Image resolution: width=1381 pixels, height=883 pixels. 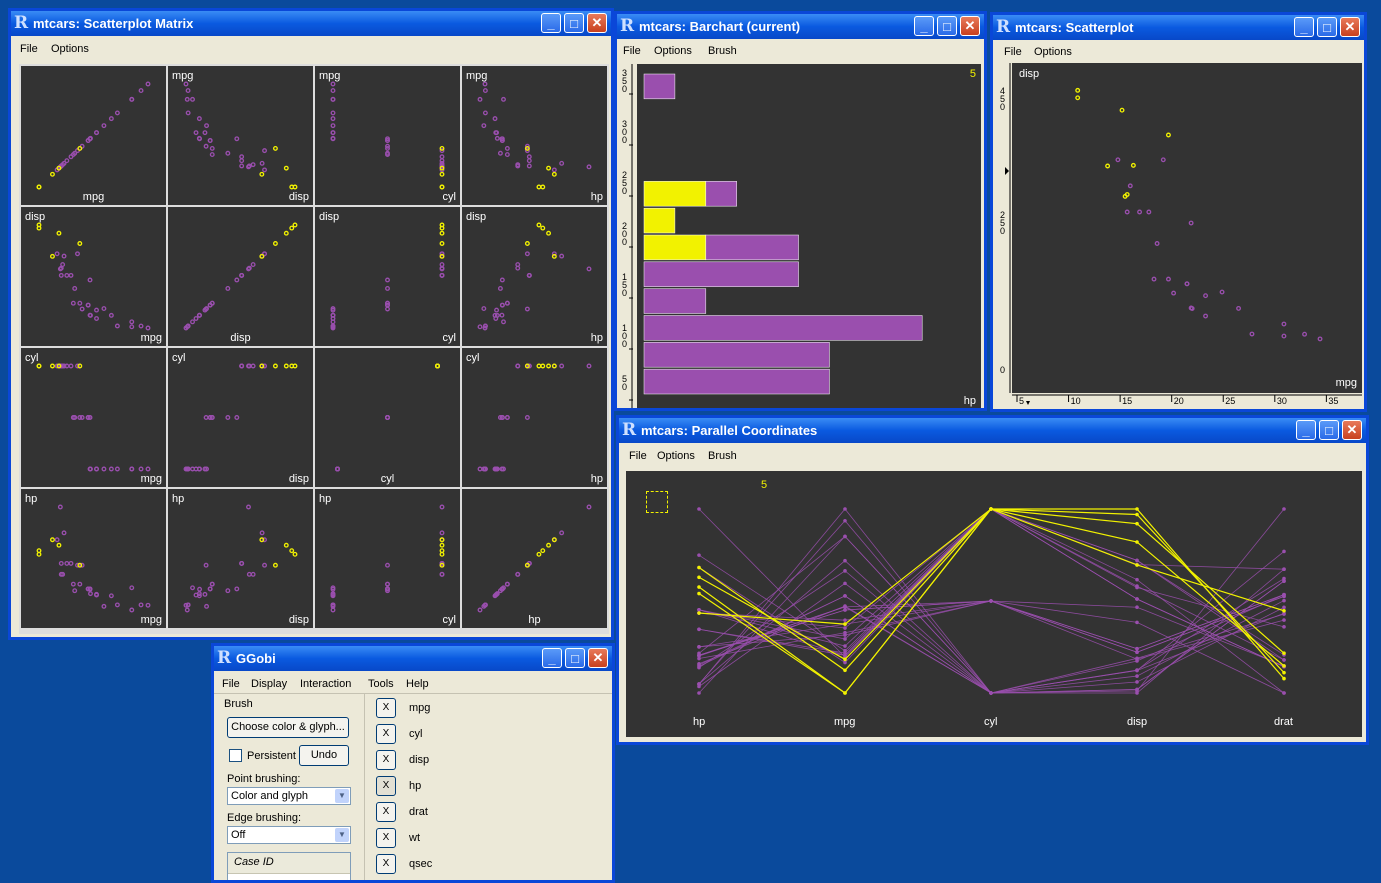 What do you see at coordinates (381, 684) in the screenshot?
I see `menu-tools: Tools` at bounding box center [381, 684].